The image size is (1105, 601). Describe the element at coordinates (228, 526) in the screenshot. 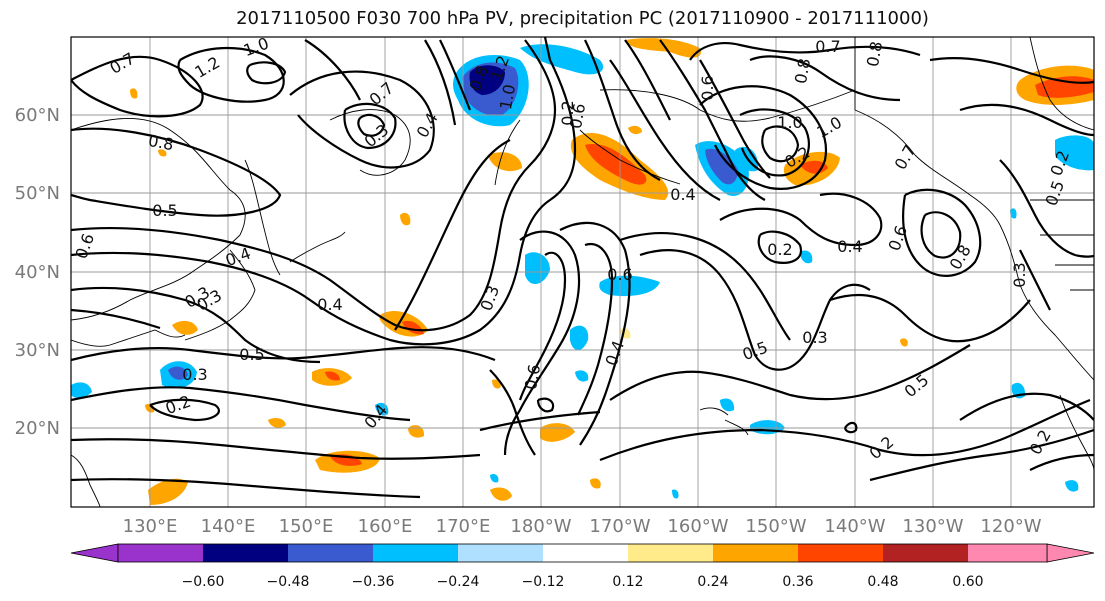

I see `lon-label-140e: 140°E` at that location.